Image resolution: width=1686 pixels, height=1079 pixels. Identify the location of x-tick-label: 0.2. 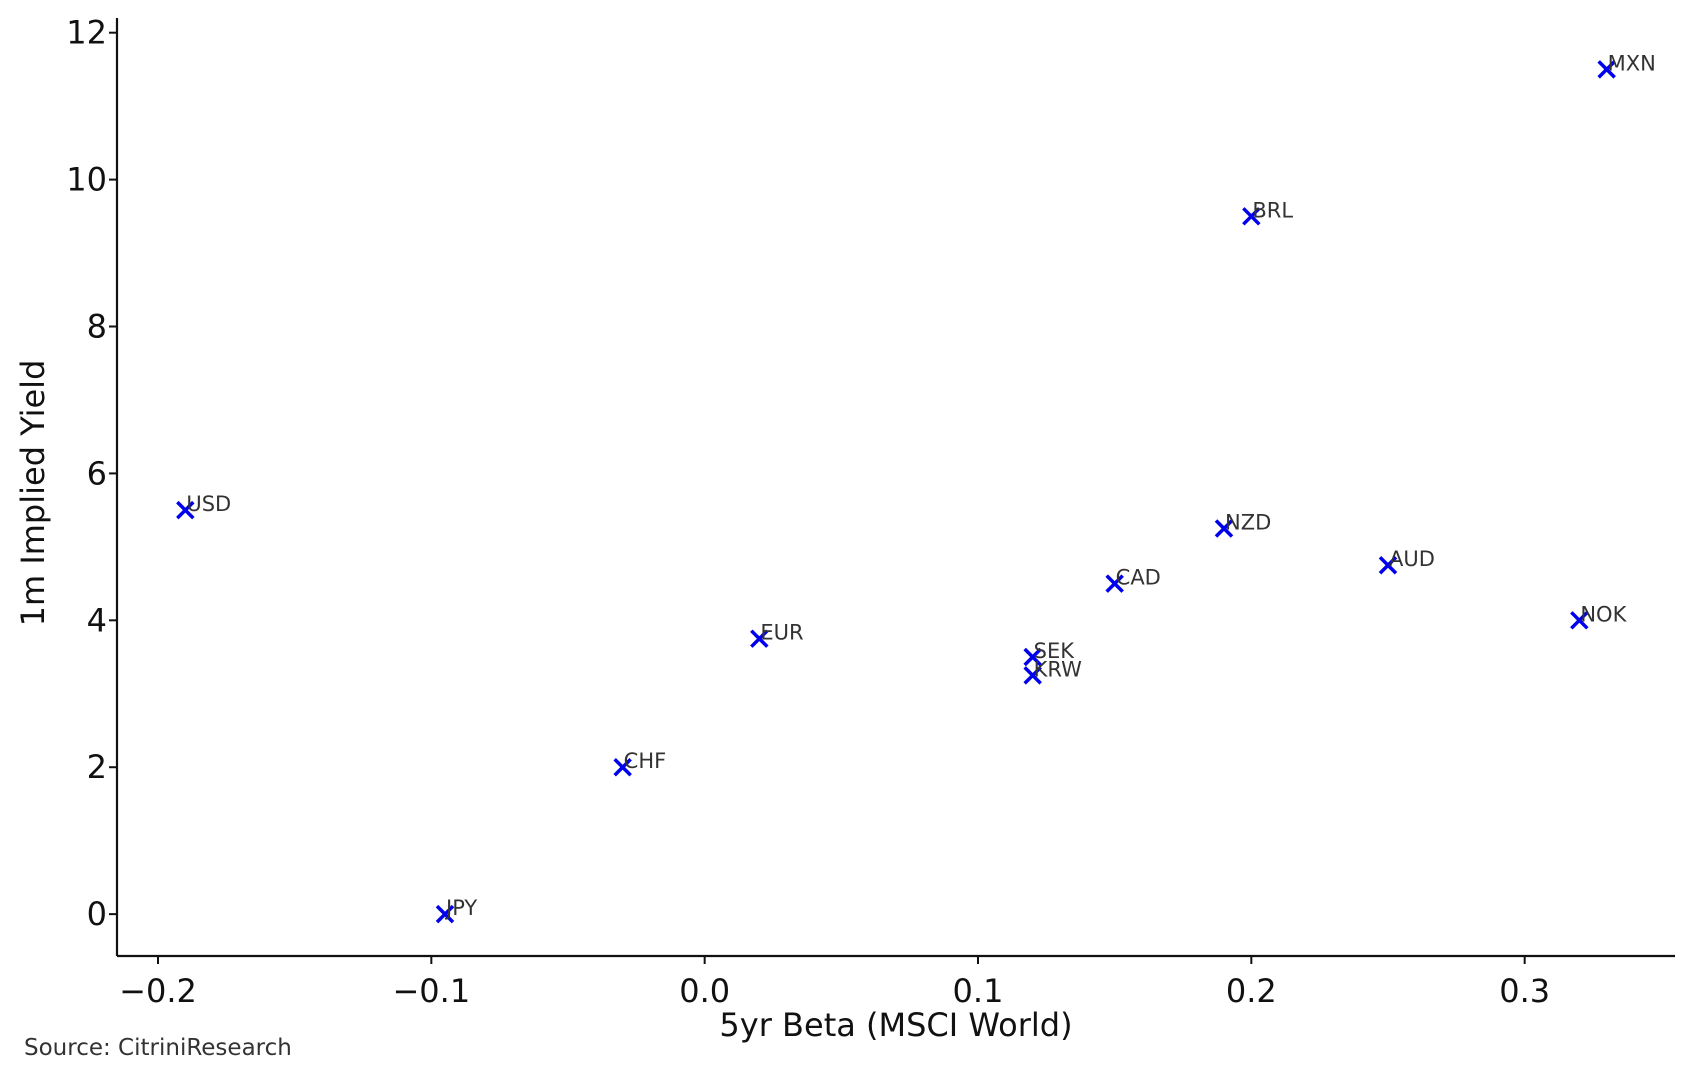
(1251, 991).